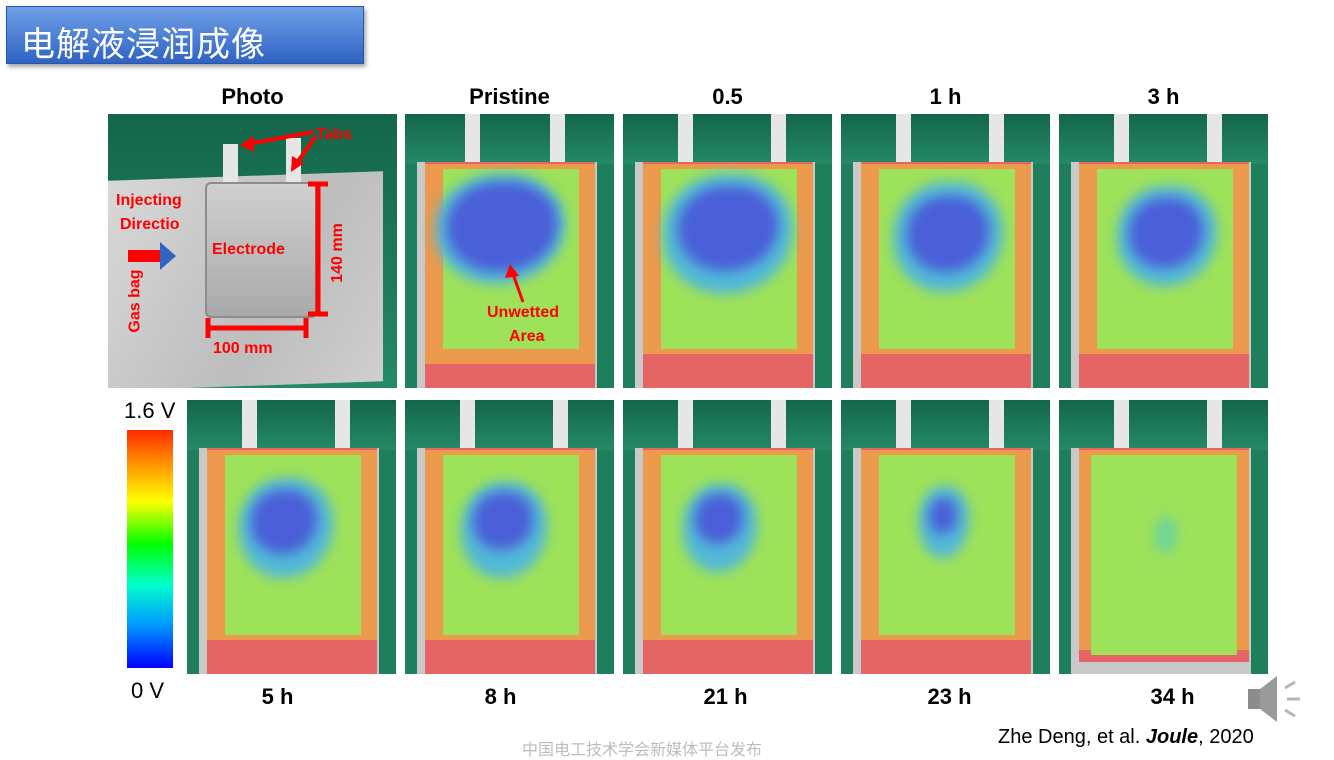 Image resolution: width=1334 pixels, height=760 pixels. What do you see at coordinates (337, 253) in the screenshot?
I see `annotation-height: 140 mm` at bounding box center [337, 253].